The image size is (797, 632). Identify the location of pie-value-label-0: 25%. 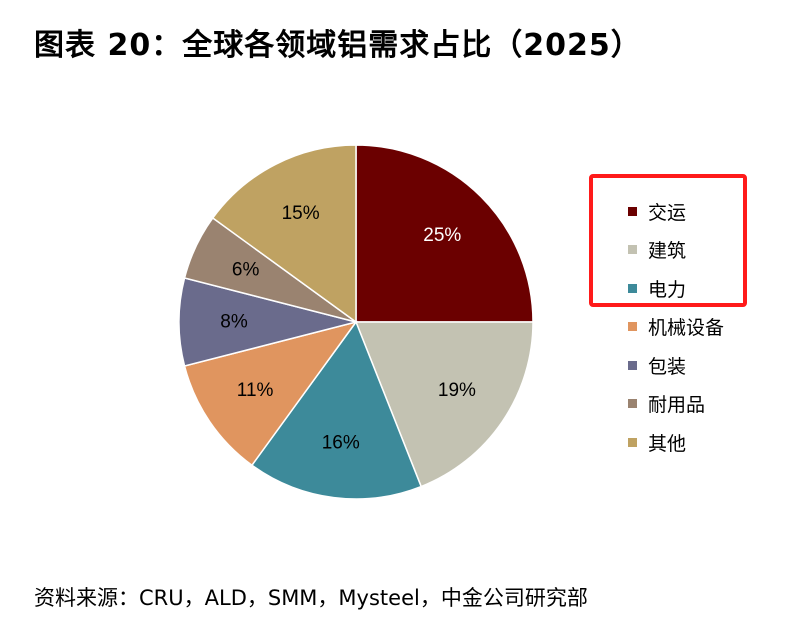
(442, 235).